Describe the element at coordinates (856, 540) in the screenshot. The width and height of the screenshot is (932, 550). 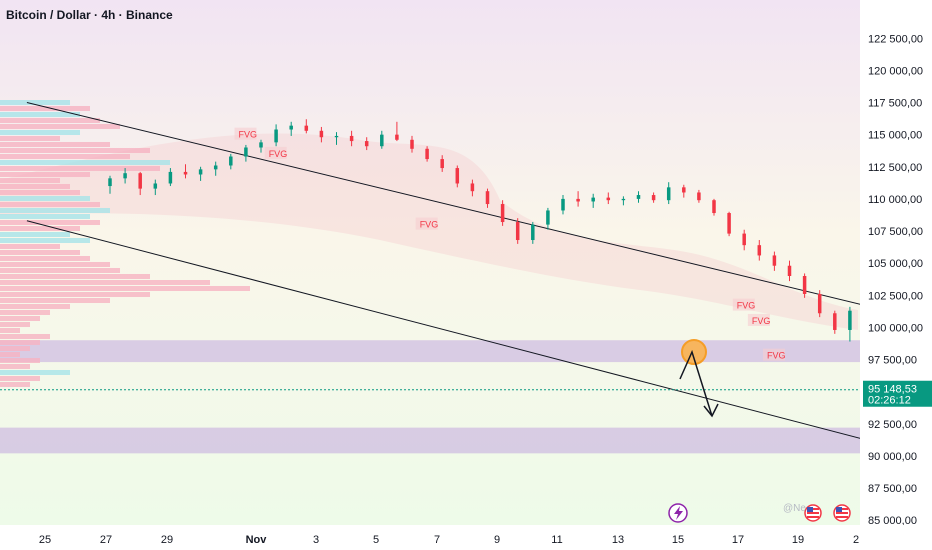
I see `x-tick-label: 2` at that location.